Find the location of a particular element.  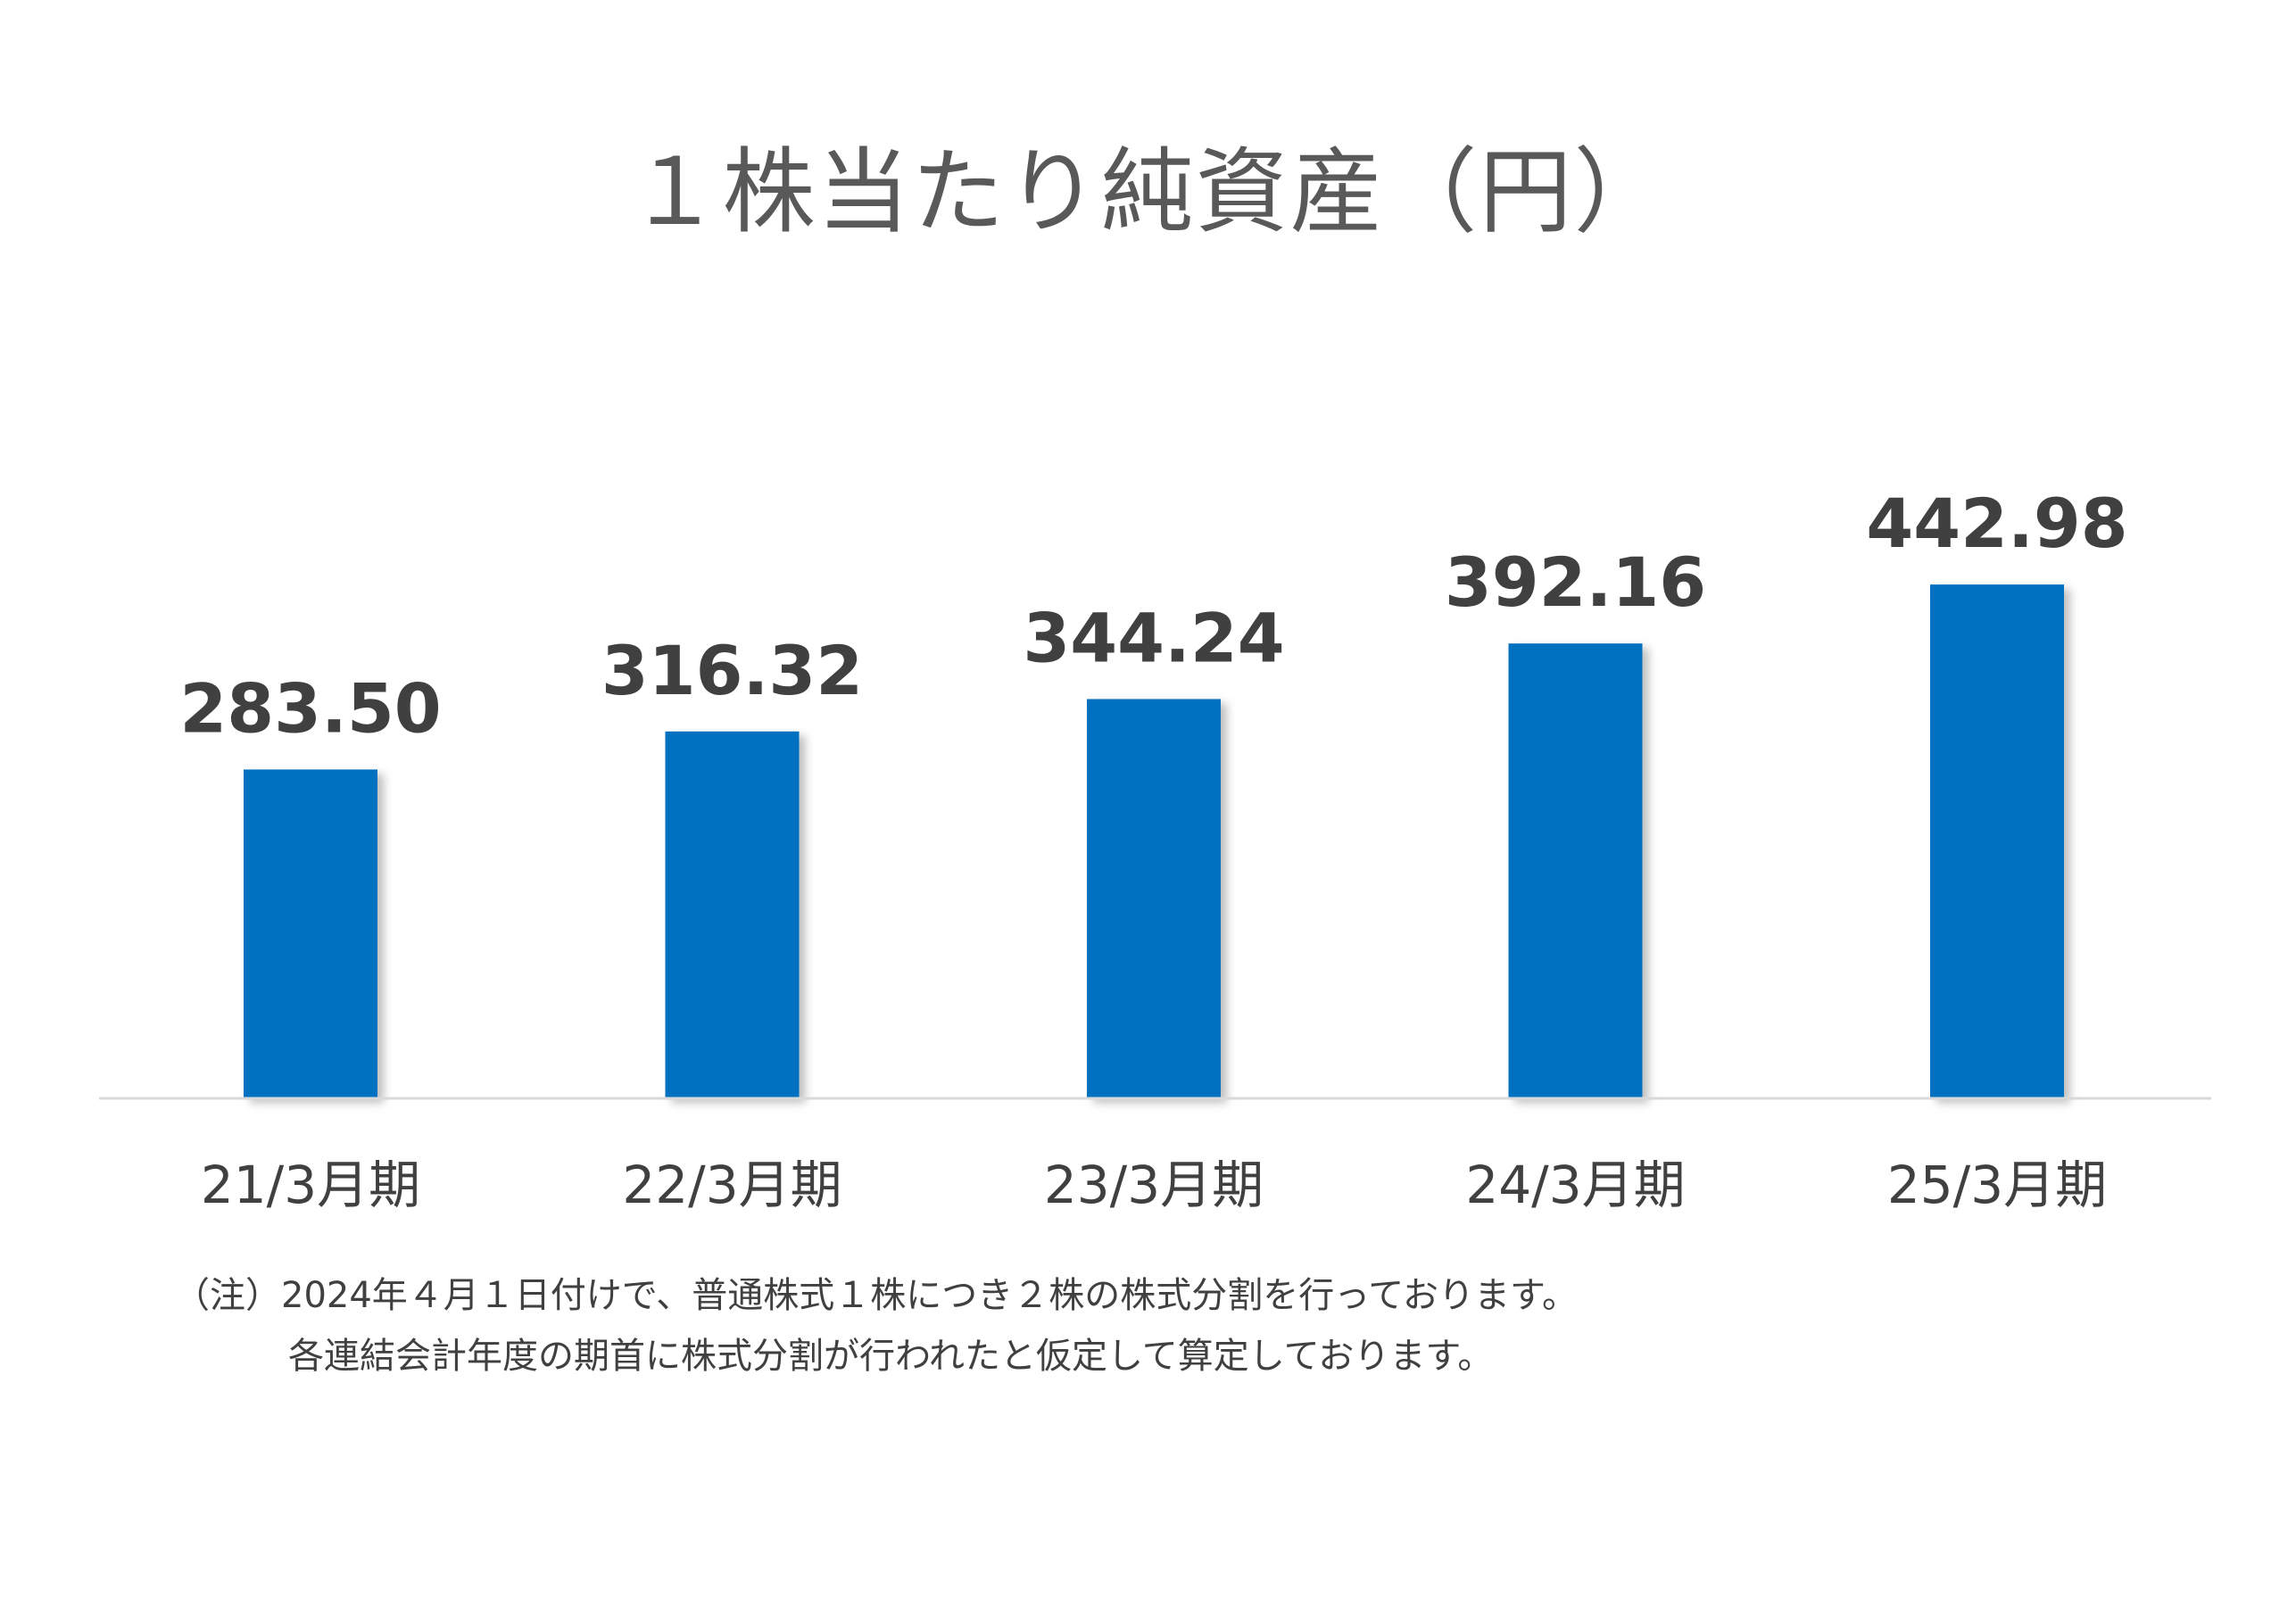

category-label-5: 25/3月期 is located at coordinates (1997, 1185).